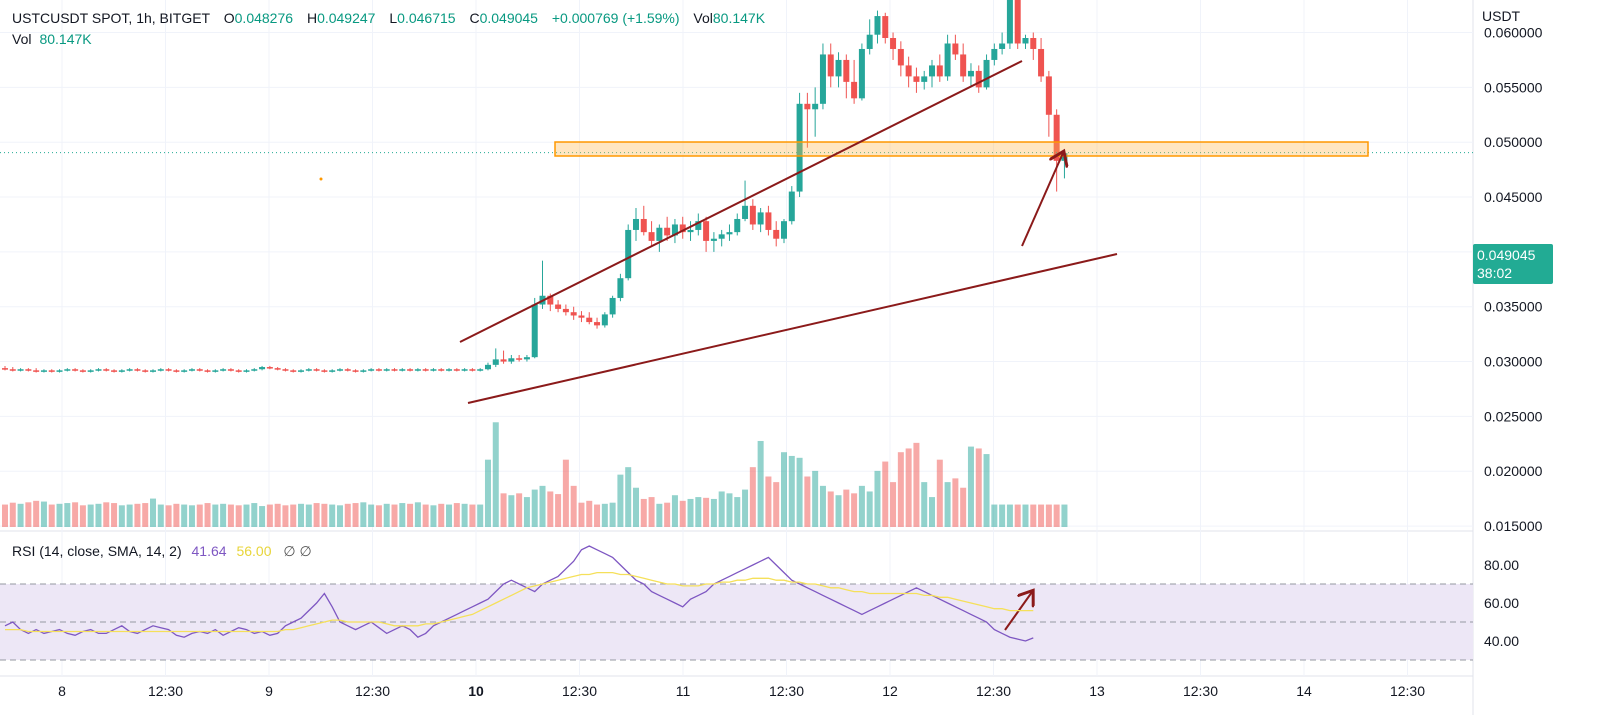 This screenshot has height=715, width=1600. Describe the element at coordinates (426, 18) in the screenshot. I see `low-value: 0.046715` at that location.